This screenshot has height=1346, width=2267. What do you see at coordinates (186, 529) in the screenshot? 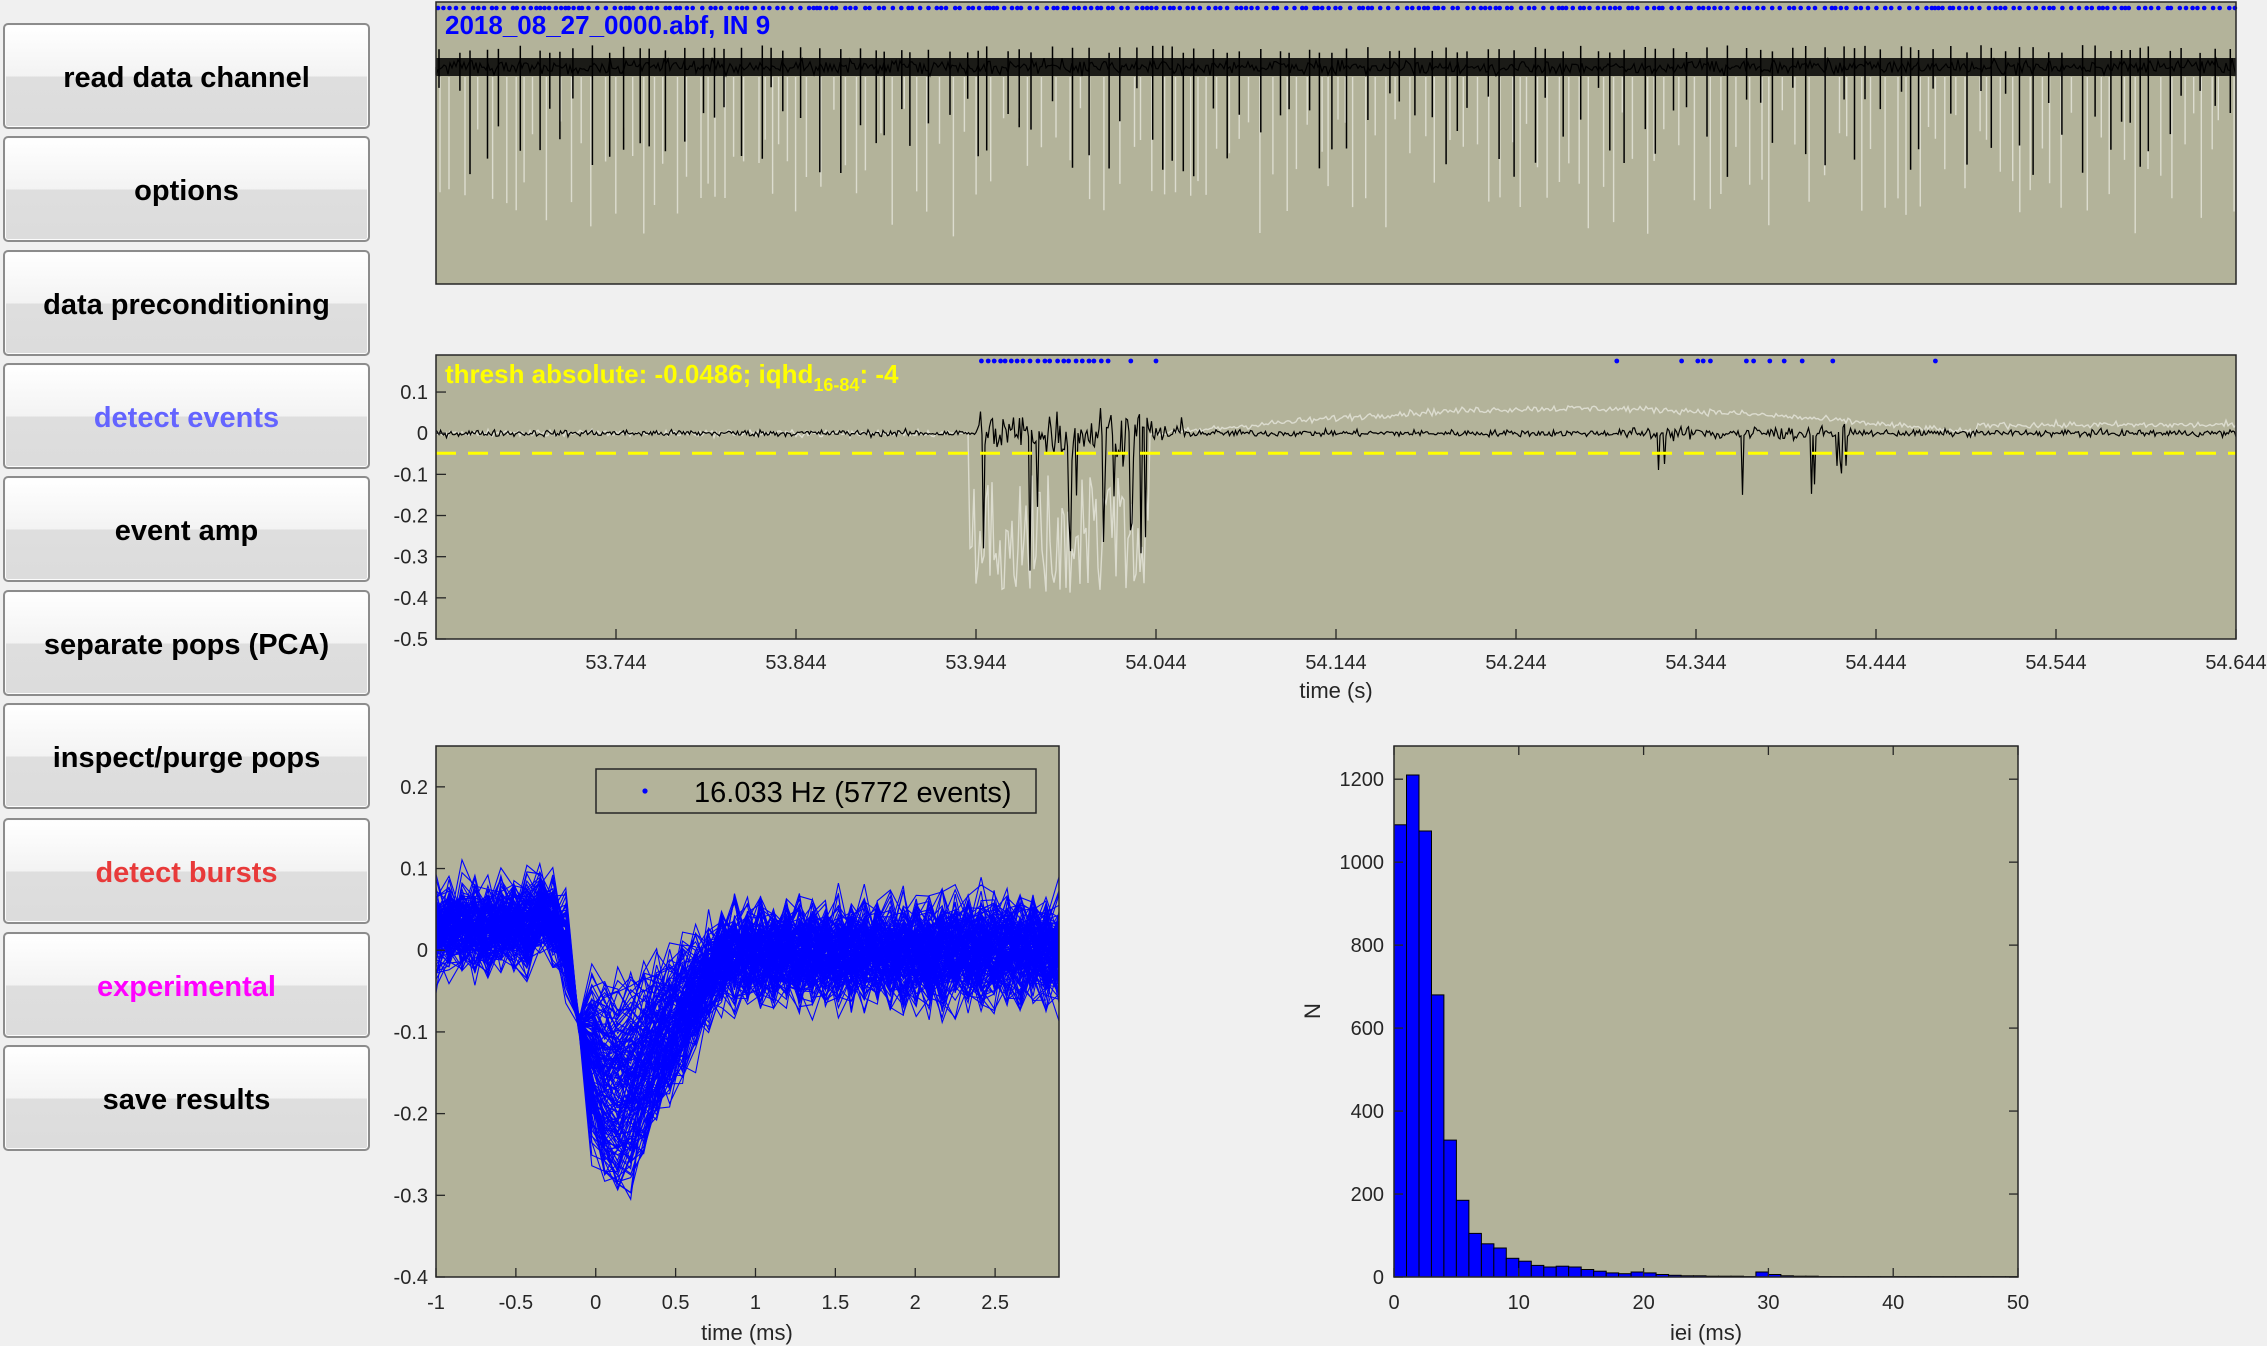
I see `event-amp-button: event amp` at bounding box center [186, 529].